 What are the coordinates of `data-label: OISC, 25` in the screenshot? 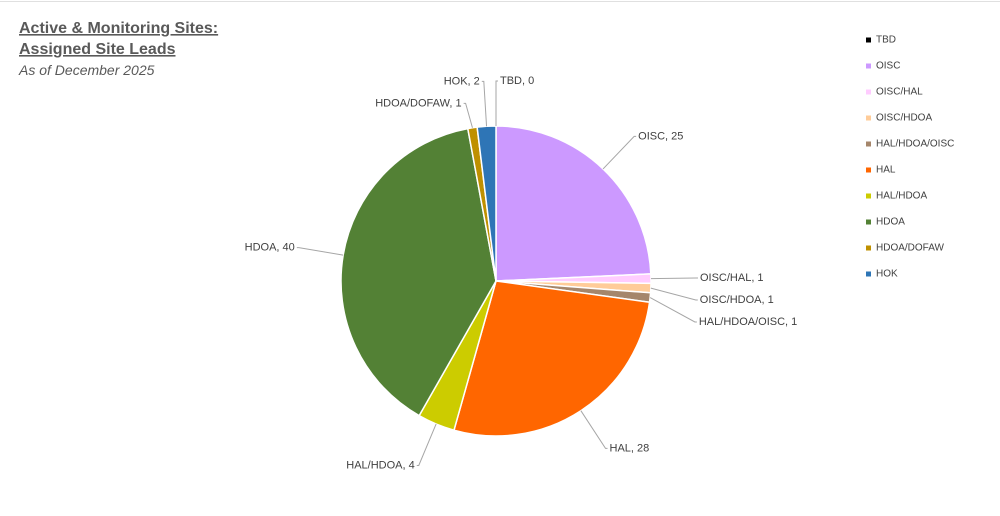 It's located at (660, 136).